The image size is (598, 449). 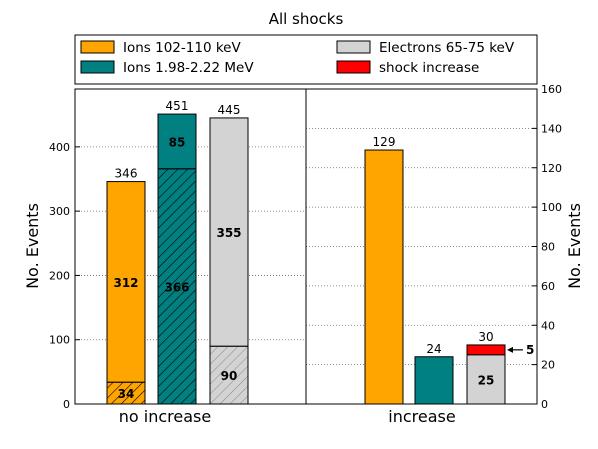 I want to click on segment-label: 312, so click(x=125, y=283).